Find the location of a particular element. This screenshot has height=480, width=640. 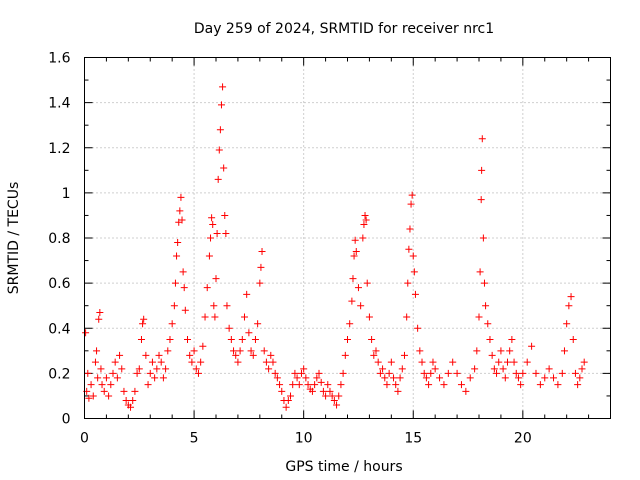

x-axis-label: GPS time / hours is located at coordinates (343, 467).